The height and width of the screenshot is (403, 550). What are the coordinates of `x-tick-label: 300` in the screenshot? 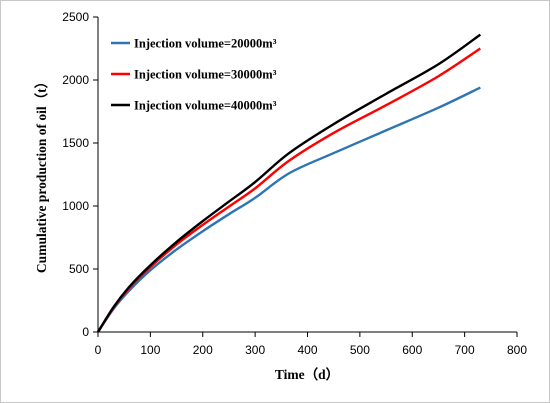 It's located at (255, 350).